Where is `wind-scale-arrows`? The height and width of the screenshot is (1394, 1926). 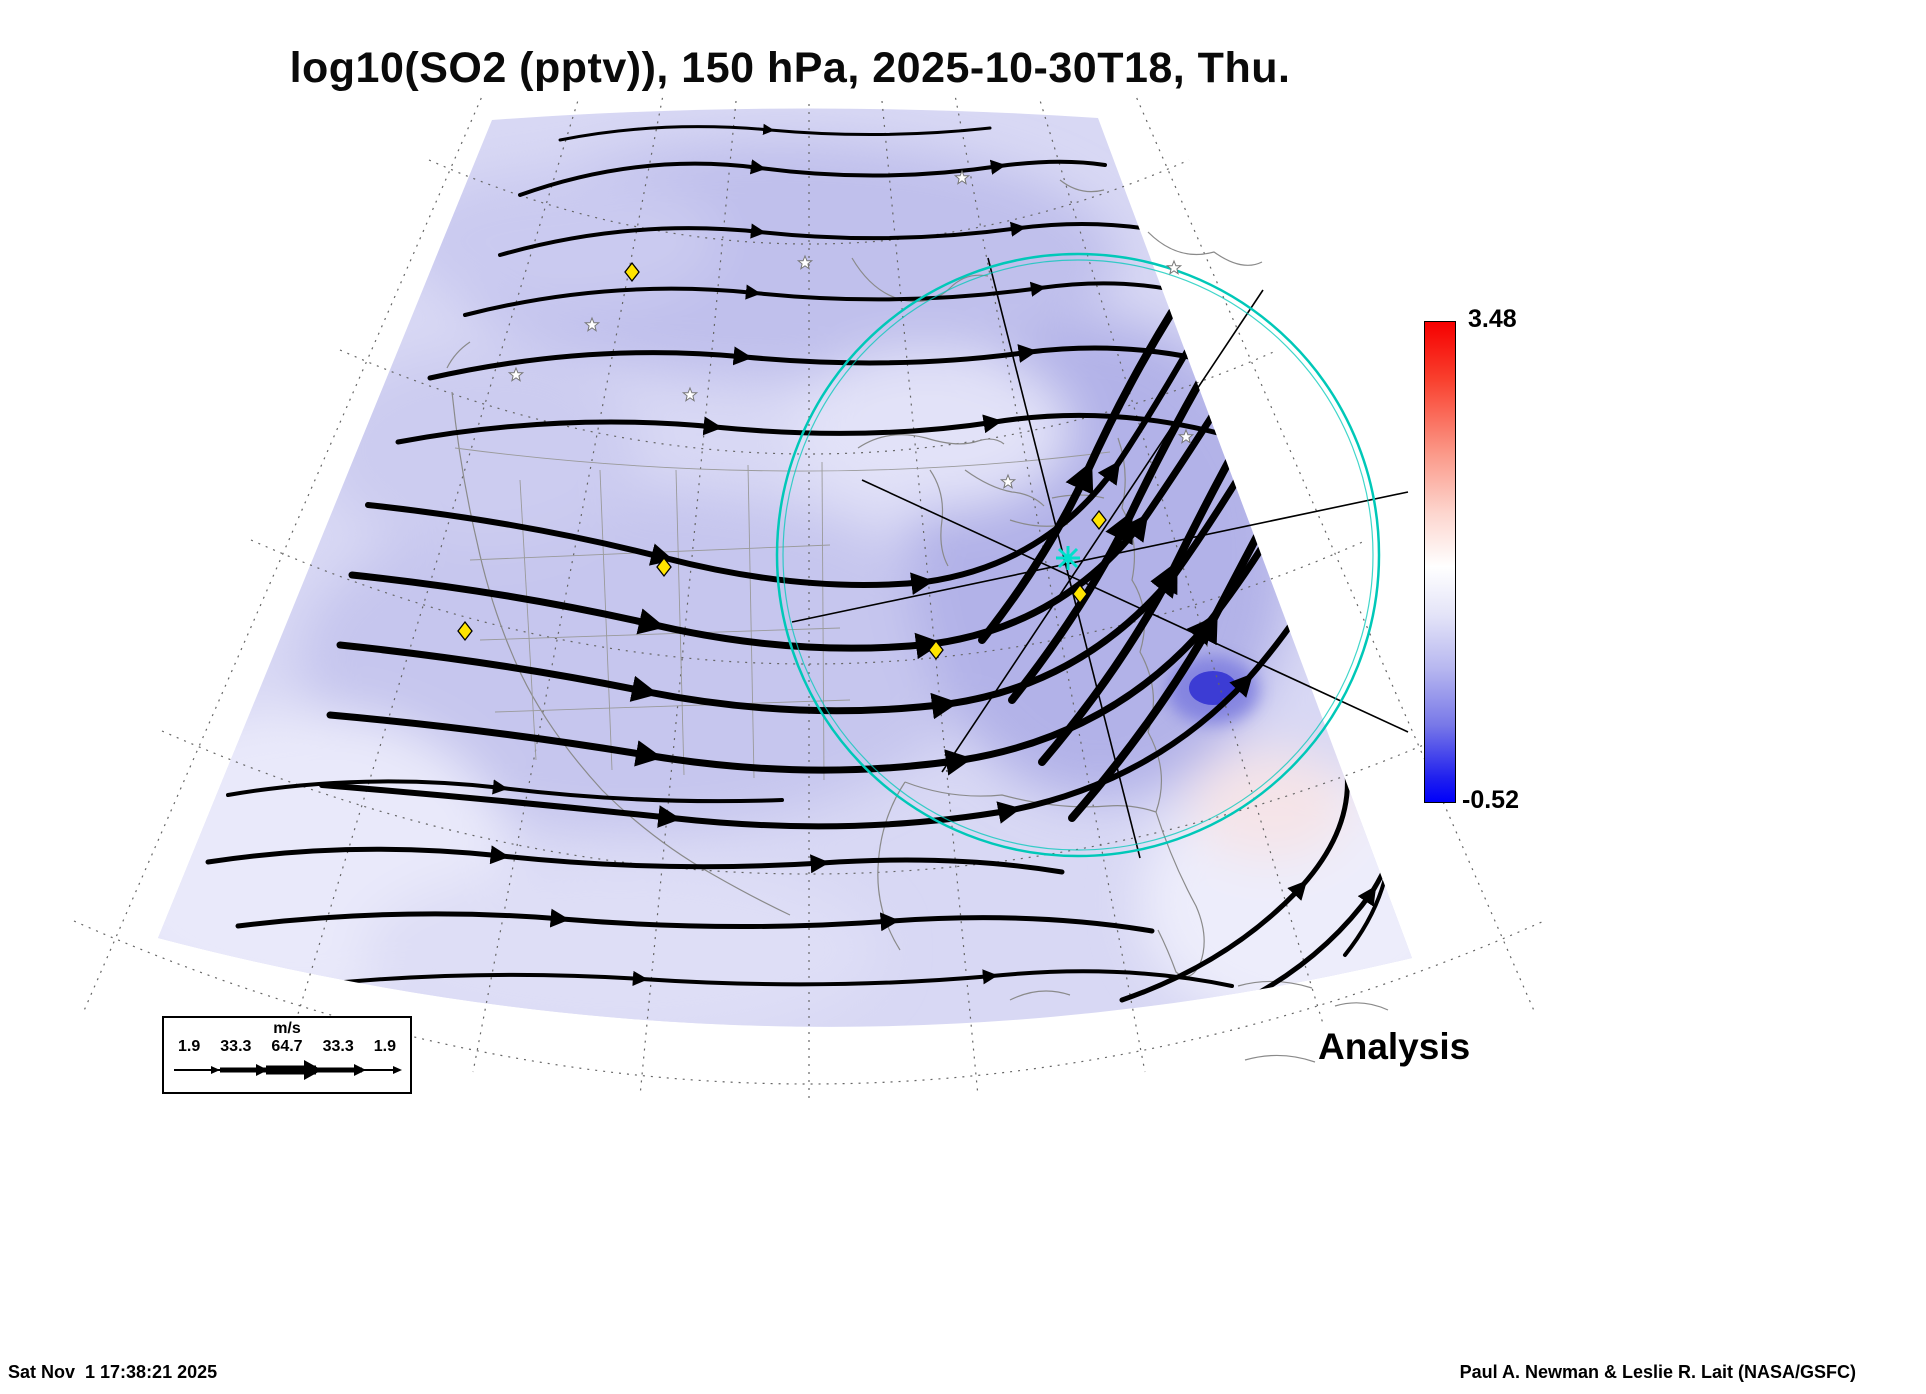
wind-scale-arrows is located at coordinates (288, 1070).